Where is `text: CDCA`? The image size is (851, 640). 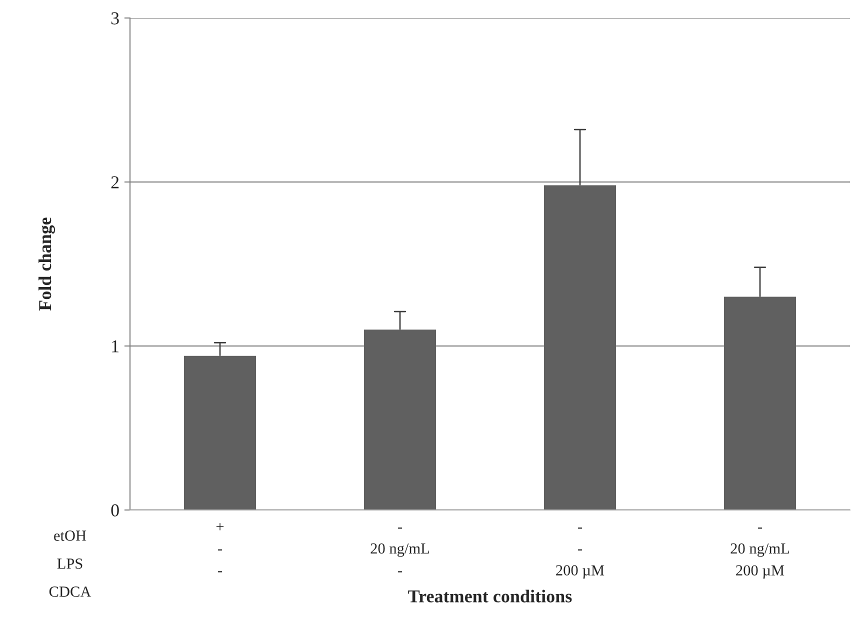
text: CDCA is located at coordinates (70, 591).